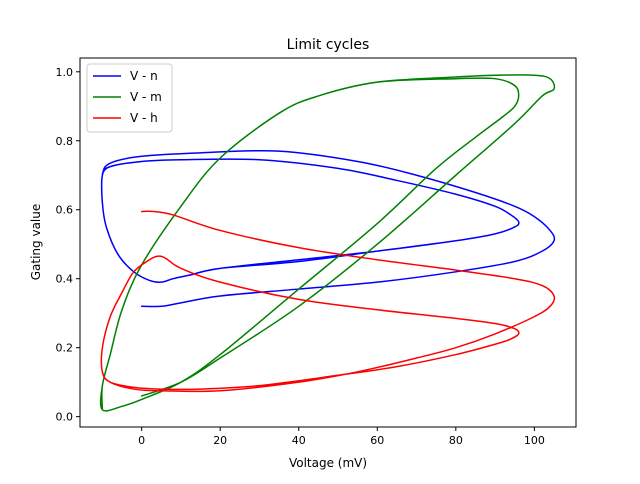 This screenshot has height=484, width=640. What do you see at coordinates (144, 76) in the screenshot?
I see `legend-label: V - n` at bounding box center [144, 76].